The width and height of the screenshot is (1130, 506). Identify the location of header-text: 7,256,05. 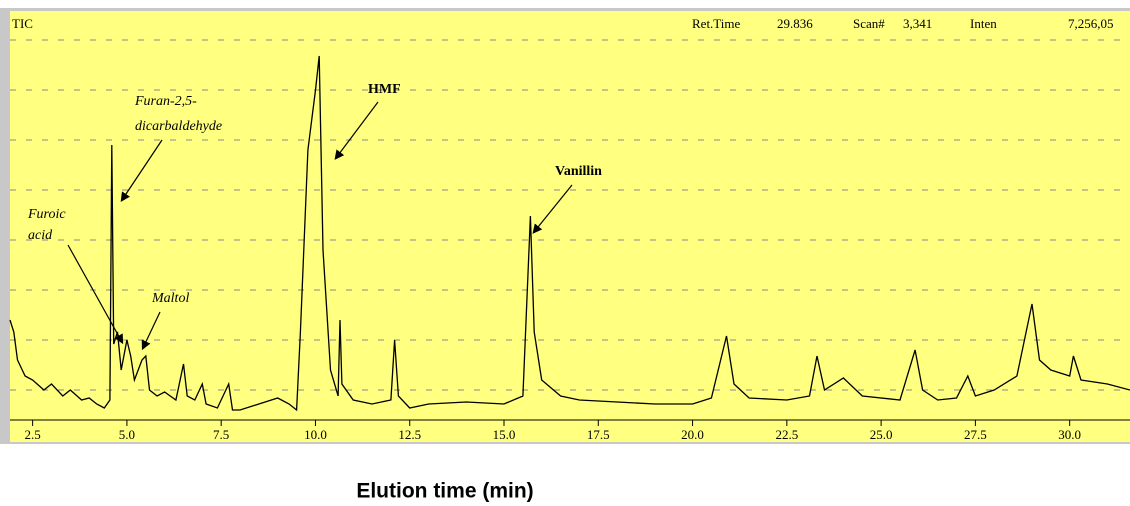
(1091, 23).